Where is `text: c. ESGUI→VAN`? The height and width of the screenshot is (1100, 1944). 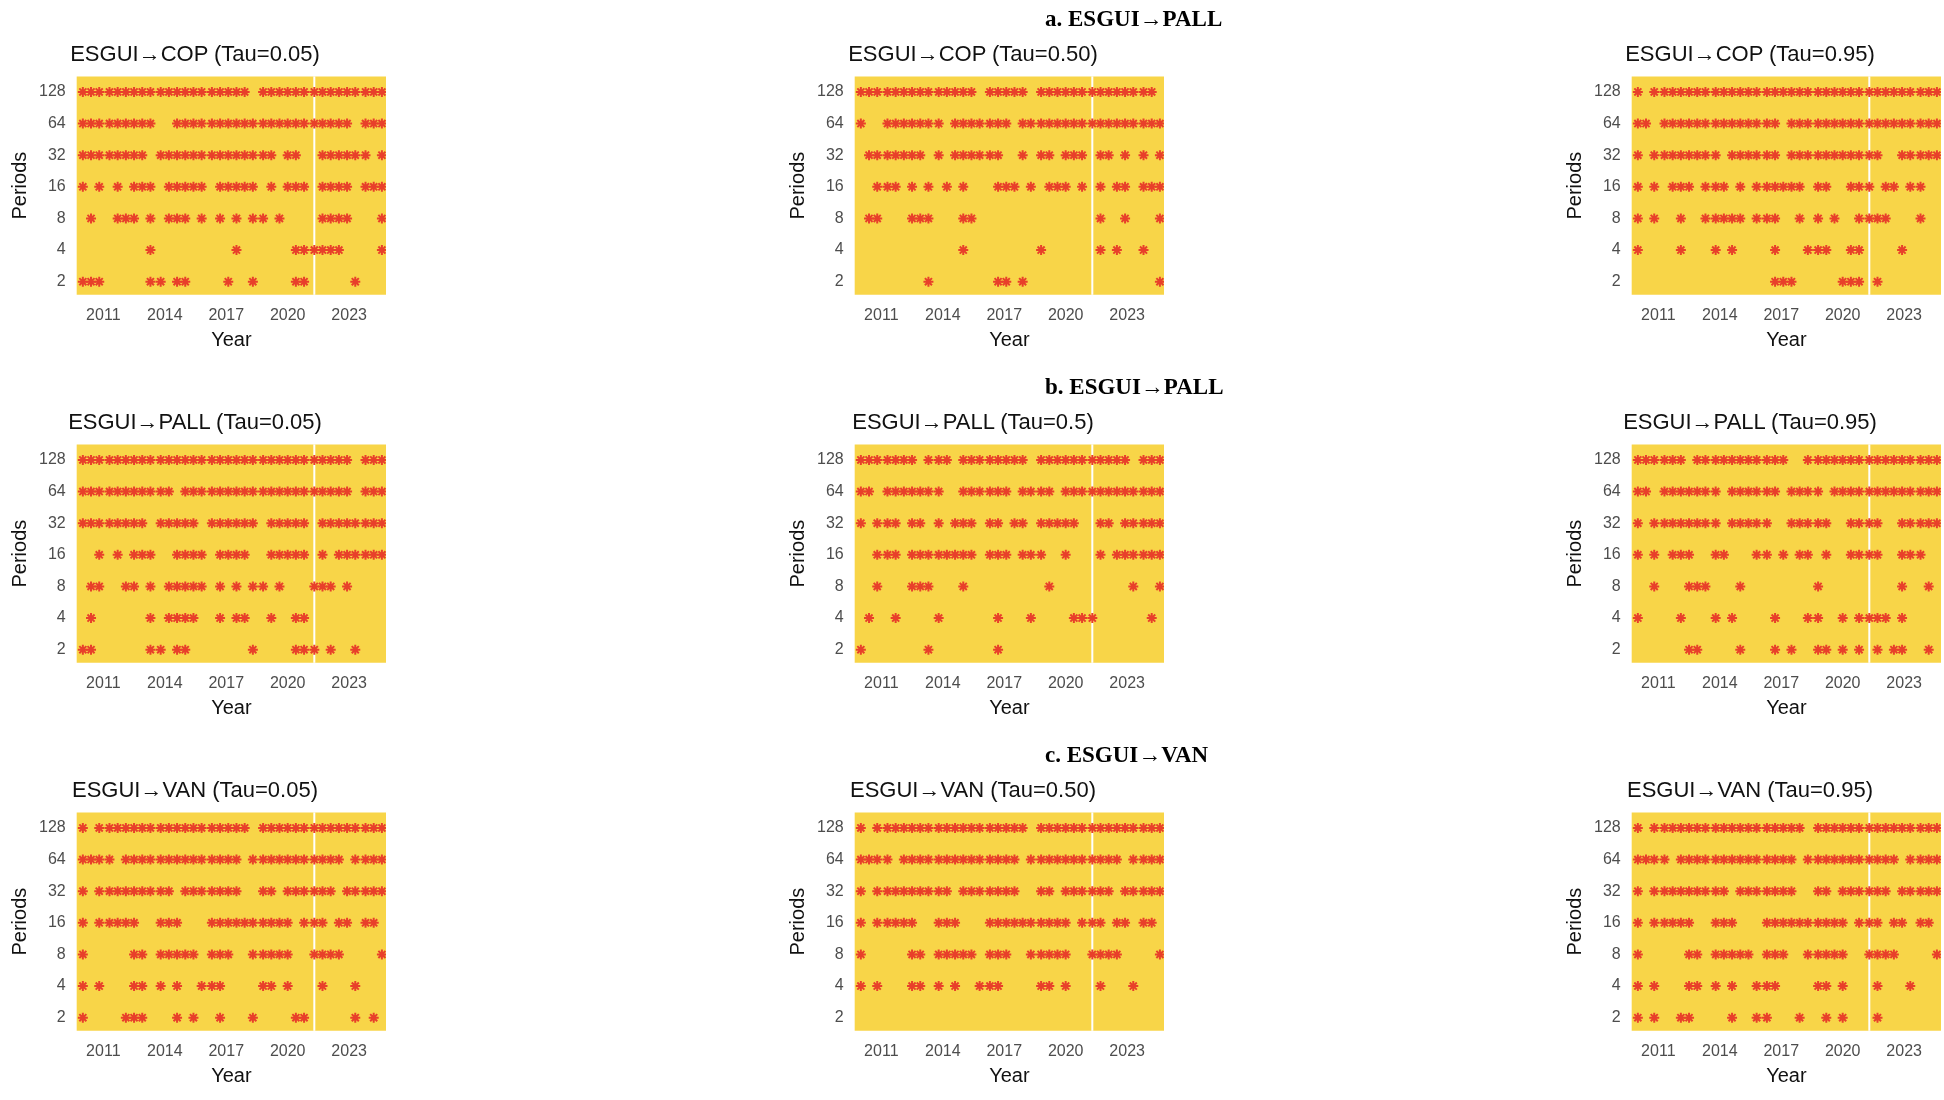
text: c. ESGUI→VAN is located at coordinates (1127, 755).